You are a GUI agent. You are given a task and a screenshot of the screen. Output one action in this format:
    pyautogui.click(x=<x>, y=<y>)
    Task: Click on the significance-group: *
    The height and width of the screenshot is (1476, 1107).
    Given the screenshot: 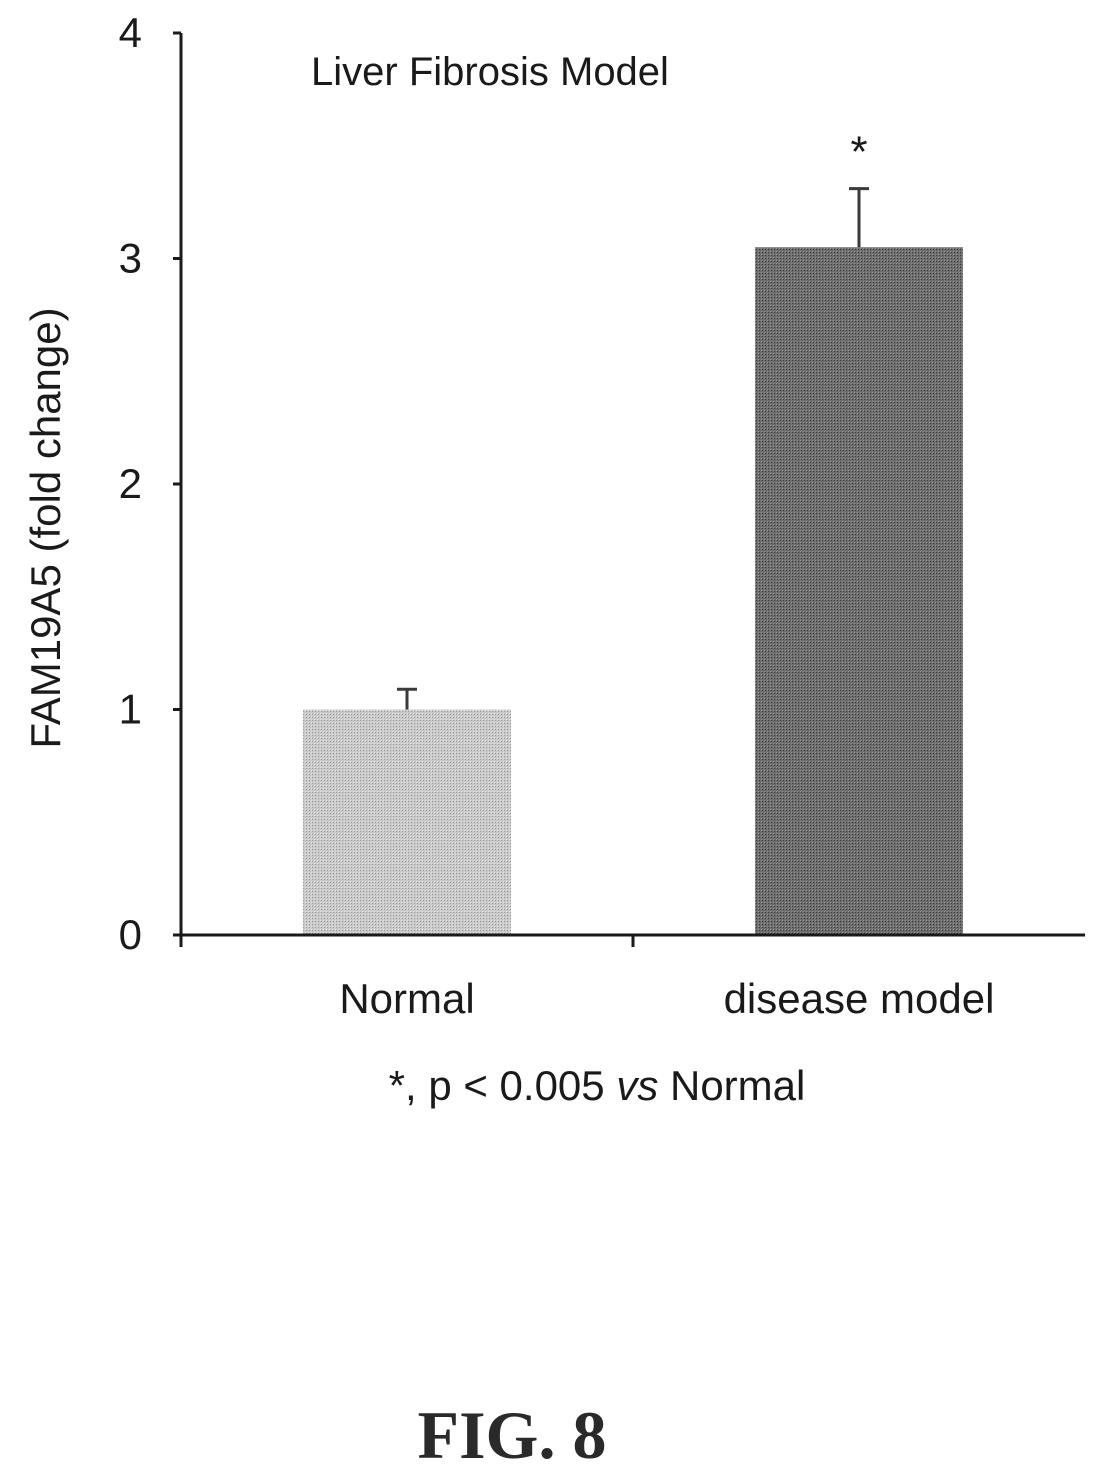 What is the action you would take?
    pyautogui.click(x=858, y=152)
    